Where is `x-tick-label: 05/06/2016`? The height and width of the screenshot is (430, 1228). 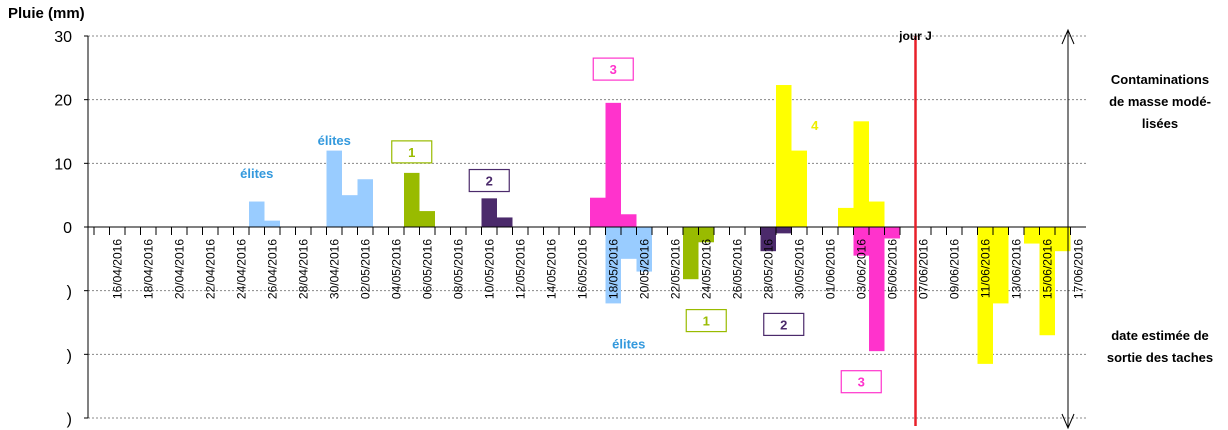
x-tick-label: 05/06/2016 is located at coordinates (892, 269).